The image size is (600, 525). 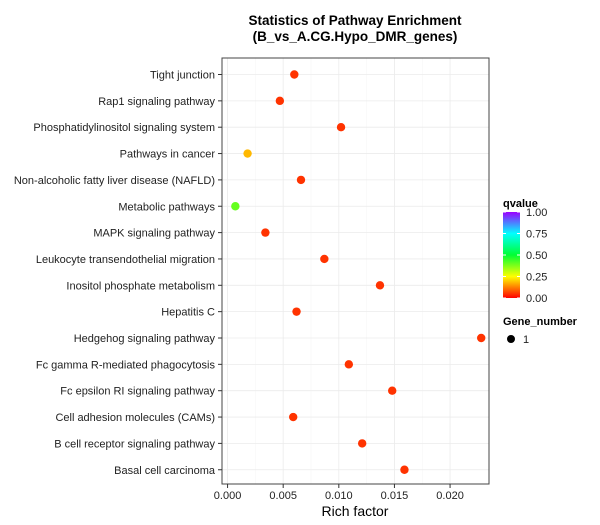 What do you see at coordinates (355, 511) in the screenshot?
I see `x-axis-label: Rich factor` at bounding box center [355, 511].